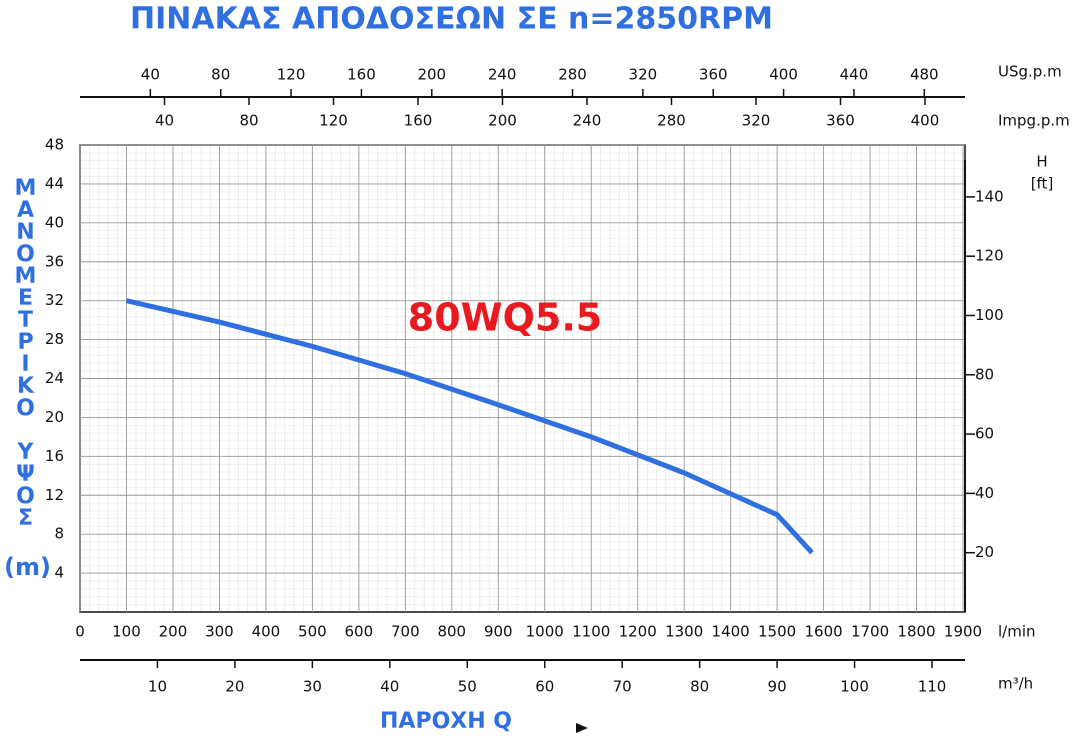  Describe the element at coordinates (1034, 121) in the screenshot. I see `secondary-x-axis-label: Impg.p.m` at that location.